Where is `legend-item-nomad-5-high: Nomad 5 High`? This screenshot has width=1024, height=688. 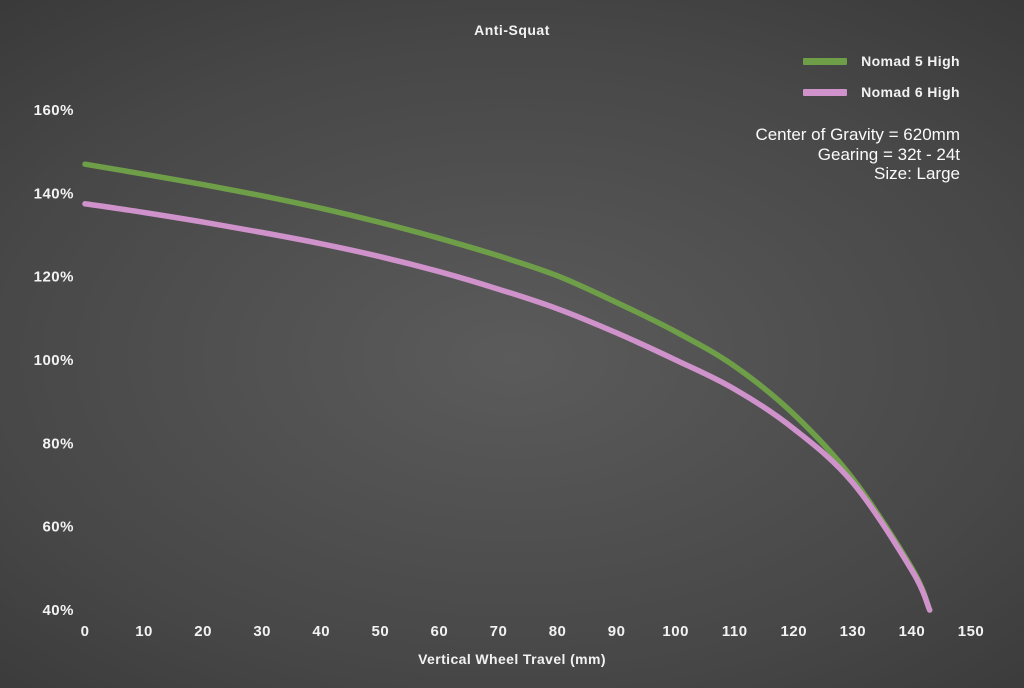 legend-item-nomad-5-high: Nomad 5 High is located at coordinates (881, 61).